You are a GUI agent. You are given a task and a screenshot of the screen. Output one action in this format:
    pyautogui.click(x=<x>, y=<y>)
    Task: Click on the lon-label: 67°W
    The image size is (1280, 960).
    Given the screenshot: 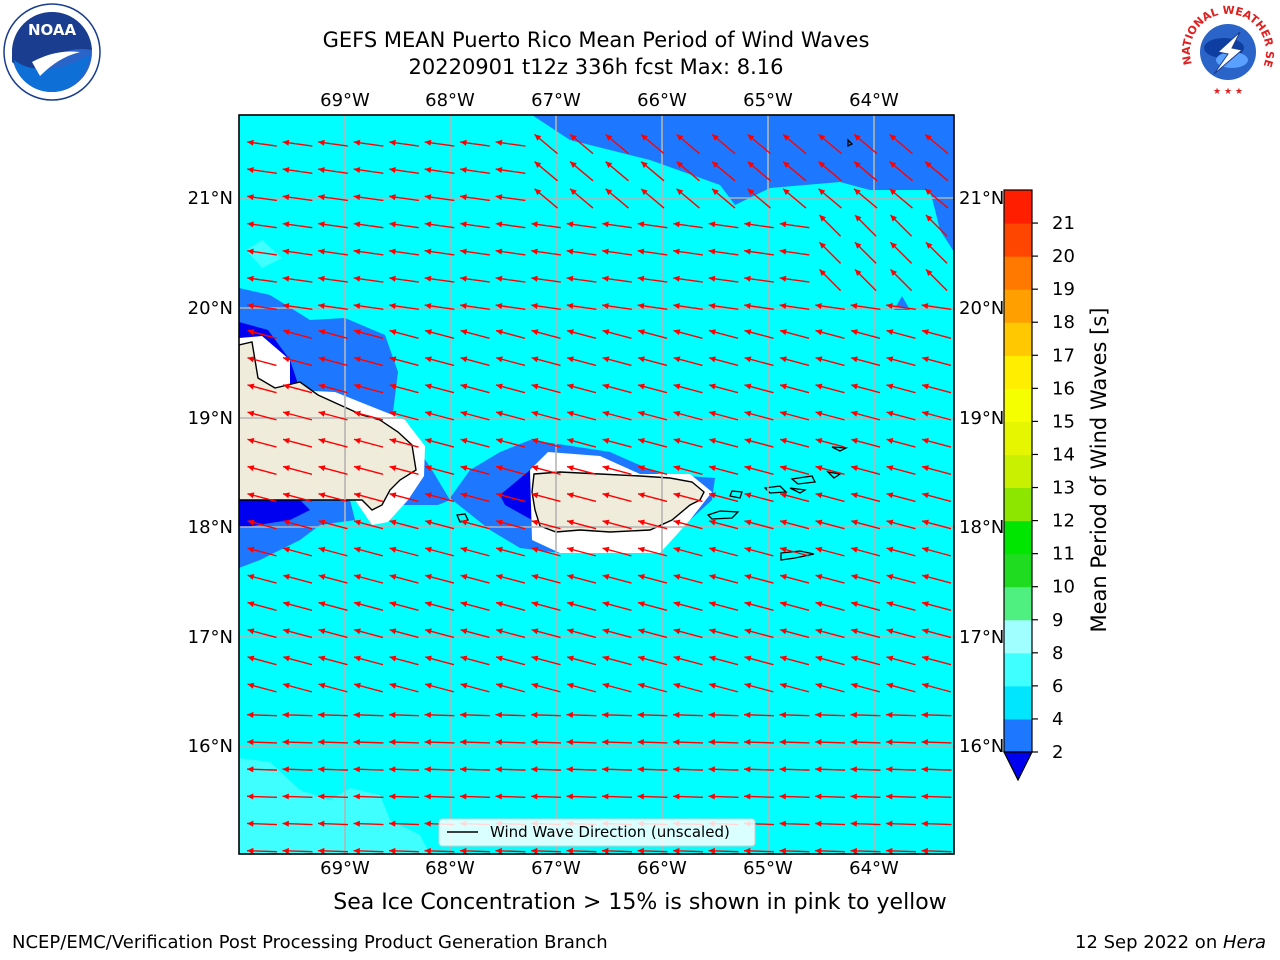 What is the action you would take?
    pyautogui.click(x=556, y=100)
    